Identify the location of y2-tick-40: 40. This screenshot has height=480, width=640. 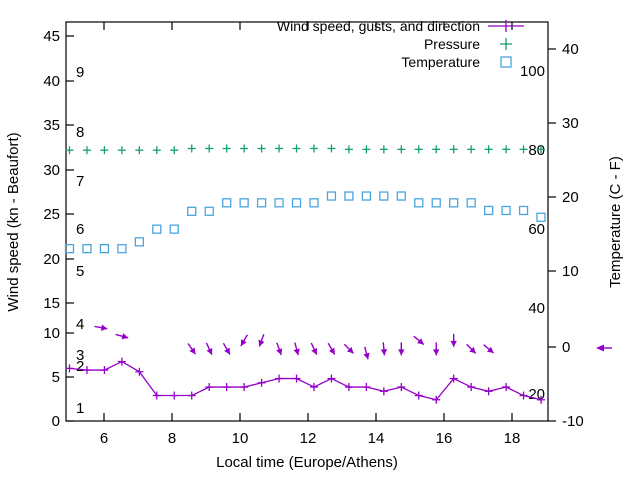
(570, 49).